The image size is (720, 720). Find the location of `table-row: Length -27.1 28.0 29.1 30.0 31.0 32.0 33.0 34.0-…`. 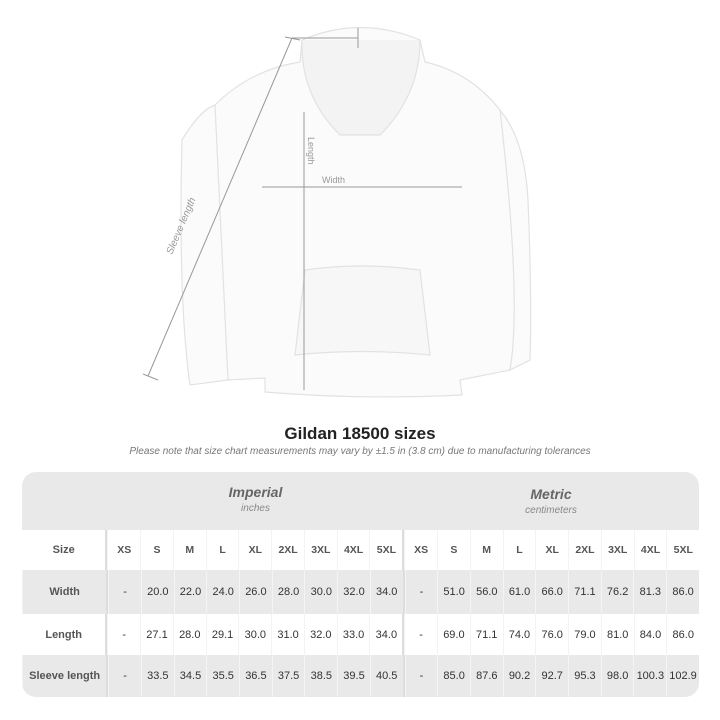

table-row: Length -27.1 28.0 29.1 30.0 31.0 32.0 33.0 34.0-… is located at coordinates (360, 634).